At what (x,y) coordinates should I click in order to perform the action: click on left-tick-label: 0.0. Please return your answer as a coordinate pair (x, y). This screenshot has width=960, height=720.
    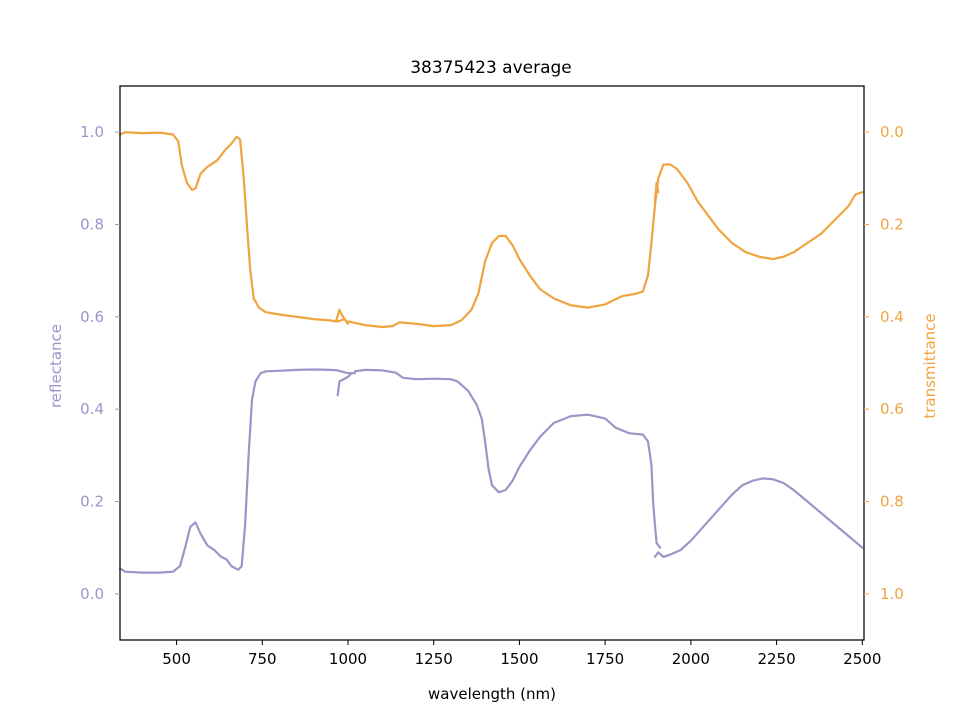
    Looking at the image, I should click on (92, 594).